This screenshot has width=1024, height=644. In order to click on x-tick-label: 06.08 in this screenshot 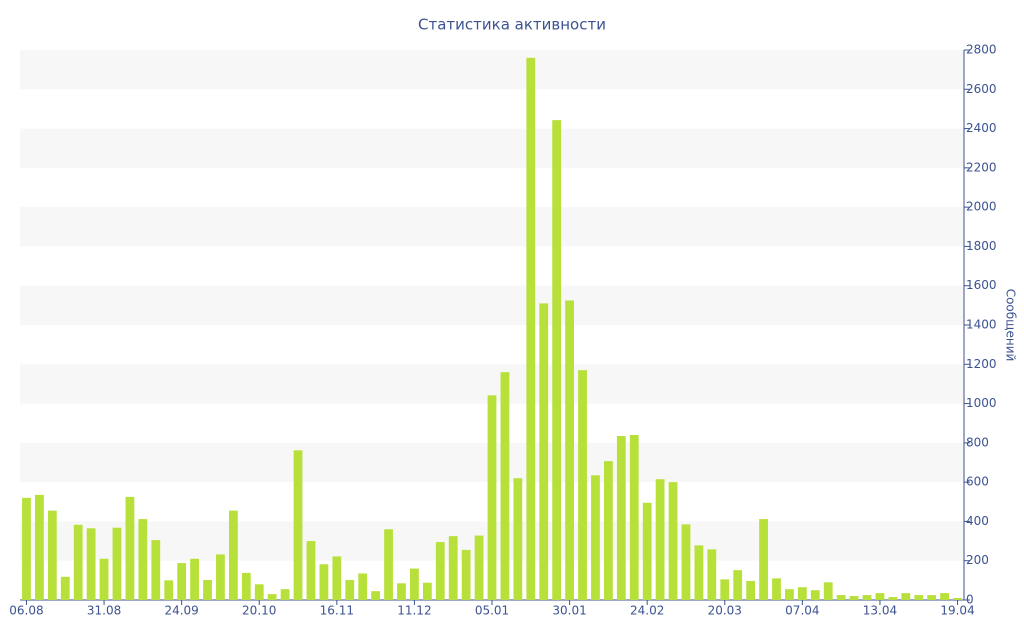, I will do `click(26, 611)`.